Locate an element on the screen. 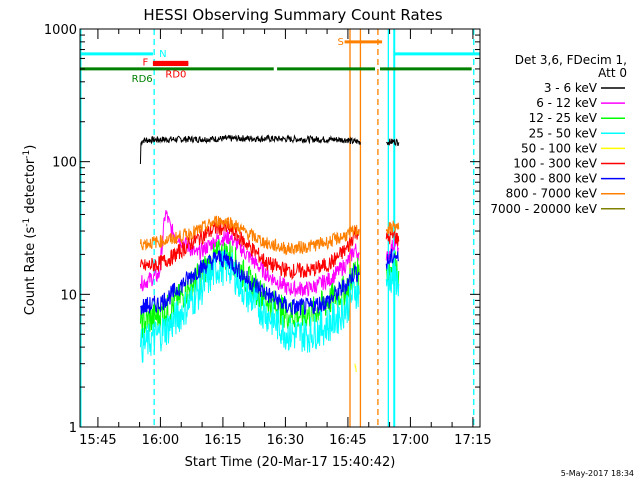 The height and width of the screenshot is (480, 640). x-tick-label: 15:45 is located at coordinates (97, 440).